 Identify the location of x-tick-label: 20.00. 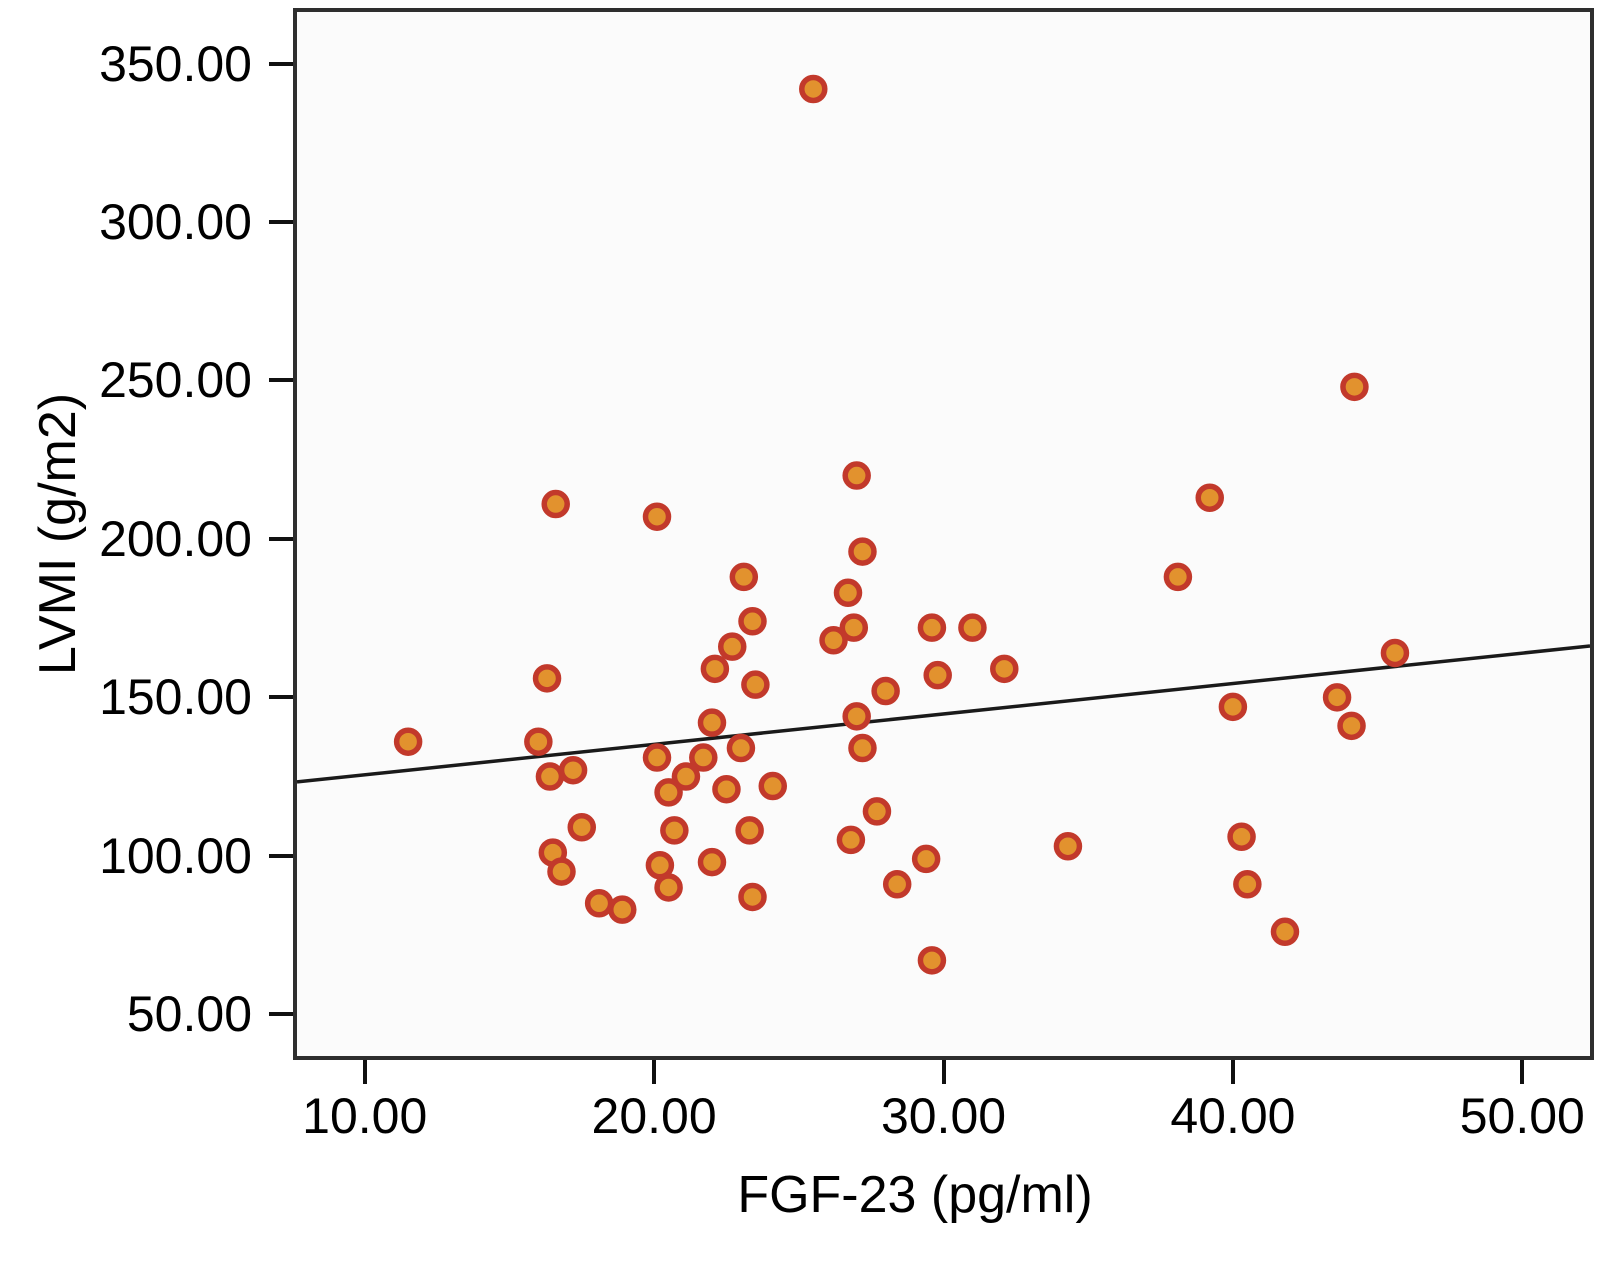
(654, 1116).